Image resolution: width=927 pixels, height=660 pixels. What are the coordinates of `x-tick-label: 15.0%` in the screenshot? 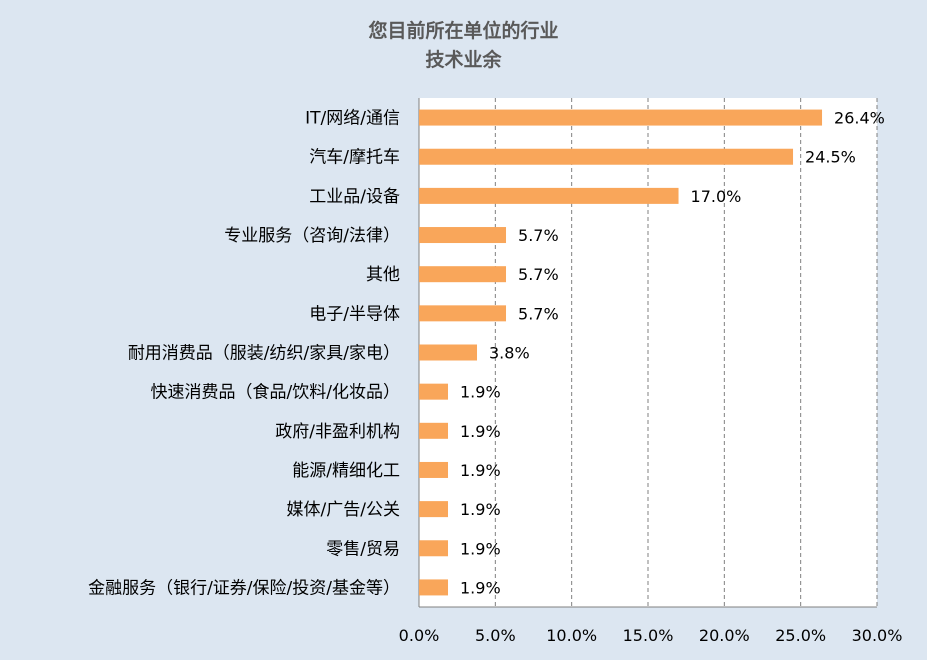 It's located at (648, 635).